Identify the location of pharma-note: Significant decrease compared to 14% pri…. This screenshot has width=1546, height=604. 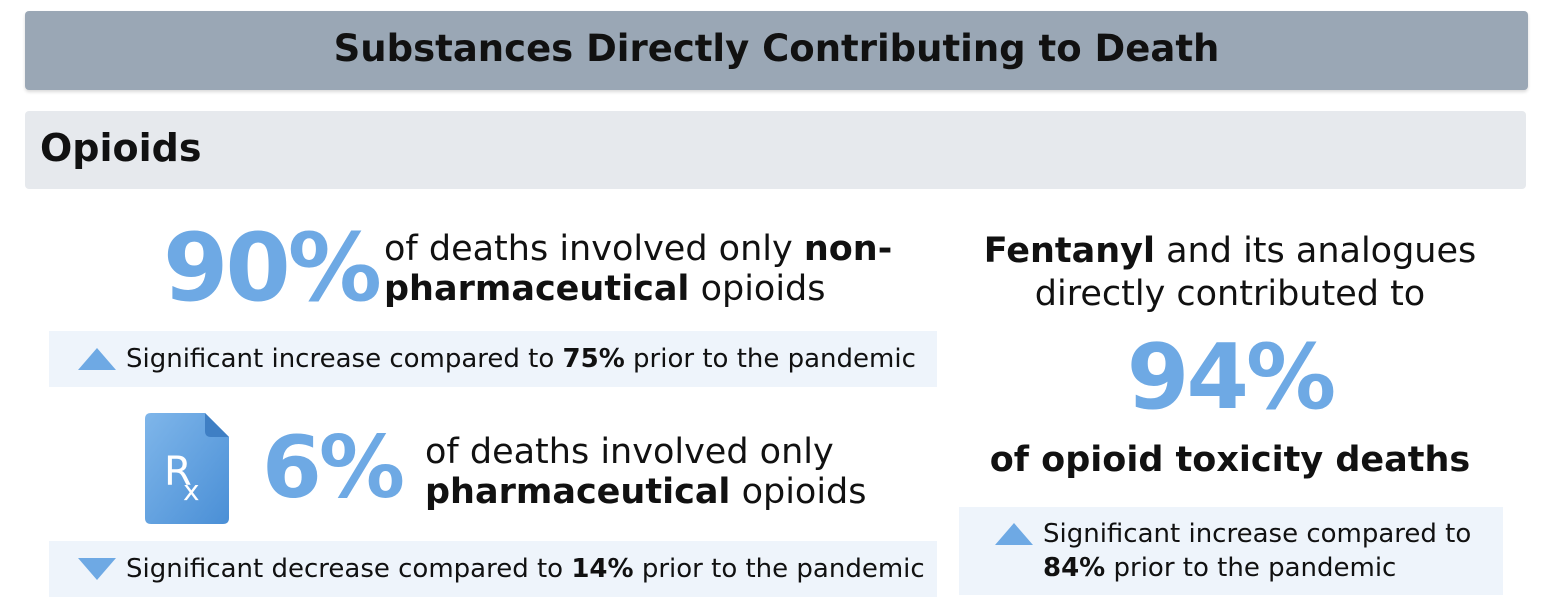
(493, 569).